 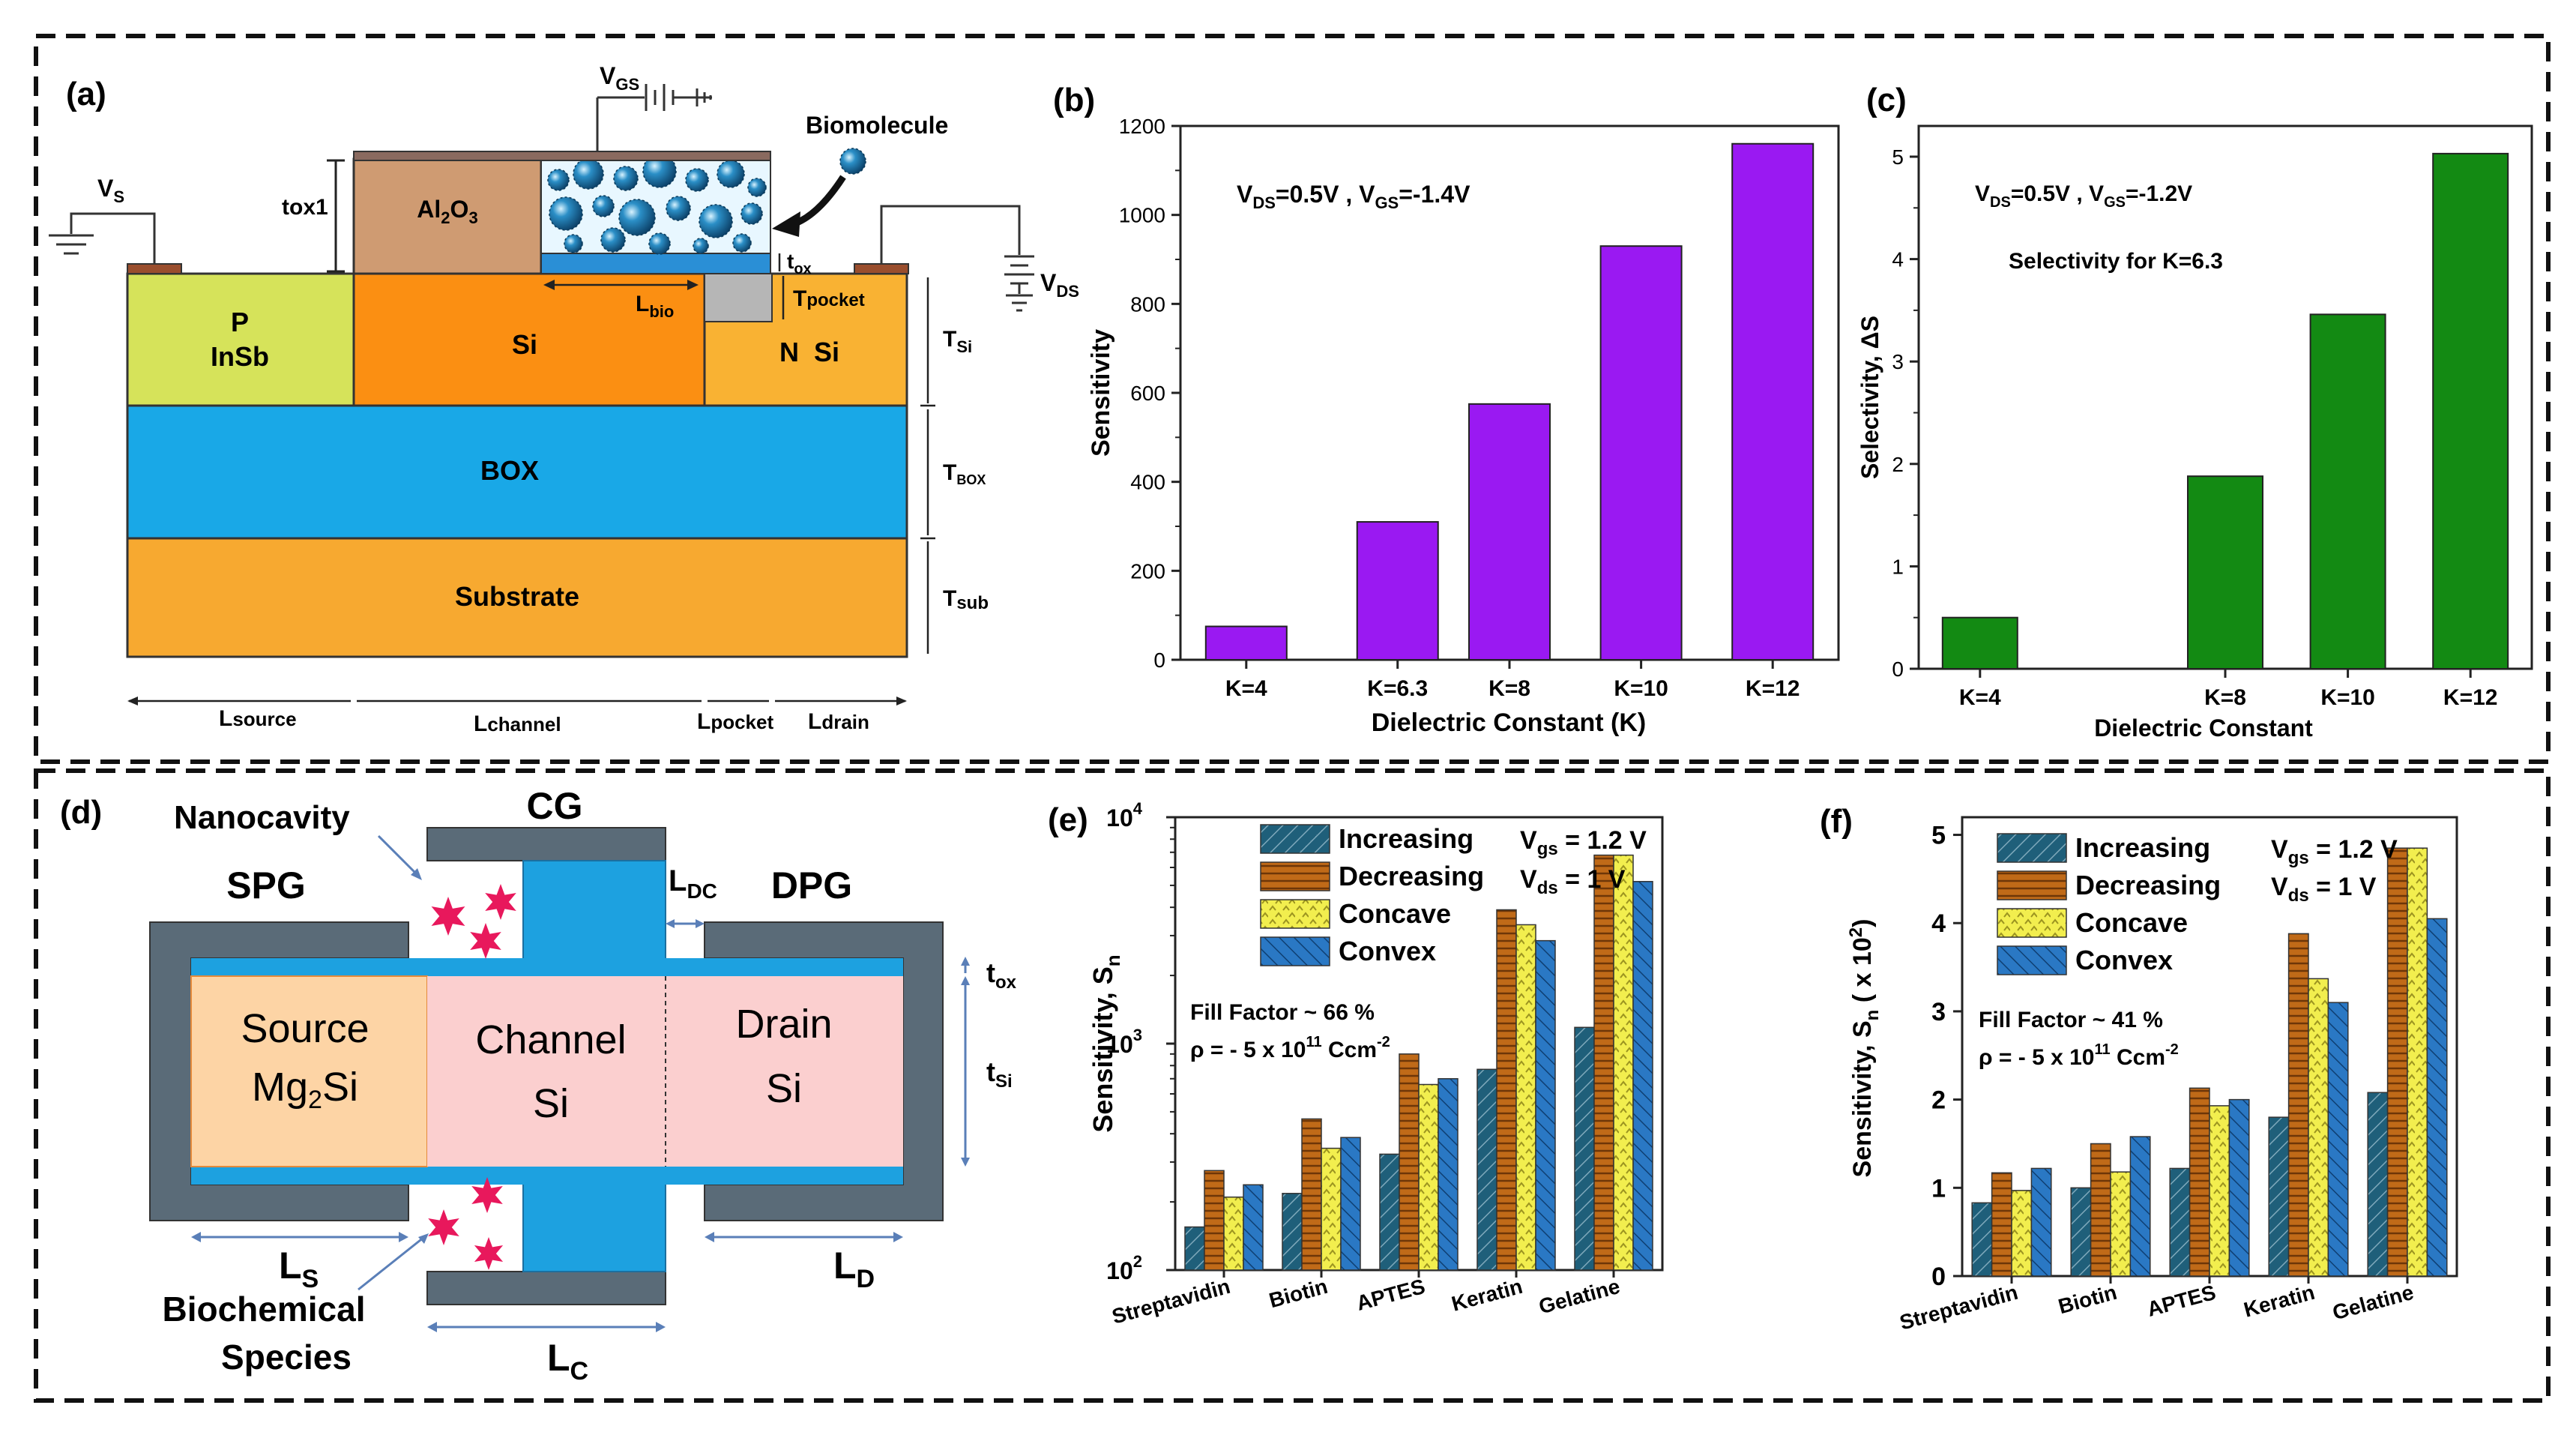 What do you see at coordinates (1584, 843) in the screenshot?
I see `panel-e-vgs: Vgs = 1.2 V` at bounding box center [1584, 843].